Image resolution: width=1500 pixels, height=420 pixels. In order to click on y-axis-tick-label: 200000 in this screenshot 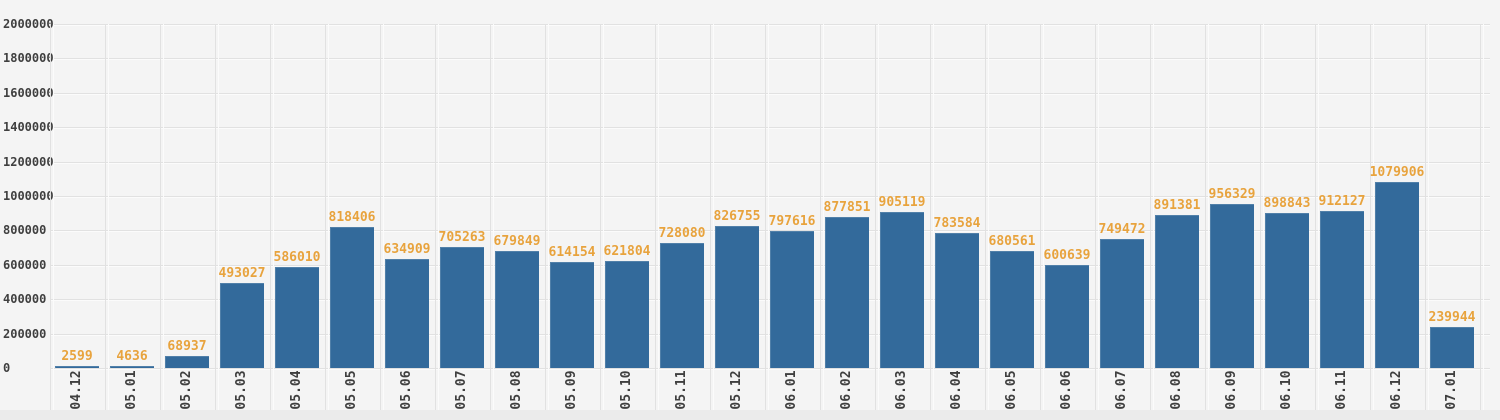, I will do `click(25, 334)`.